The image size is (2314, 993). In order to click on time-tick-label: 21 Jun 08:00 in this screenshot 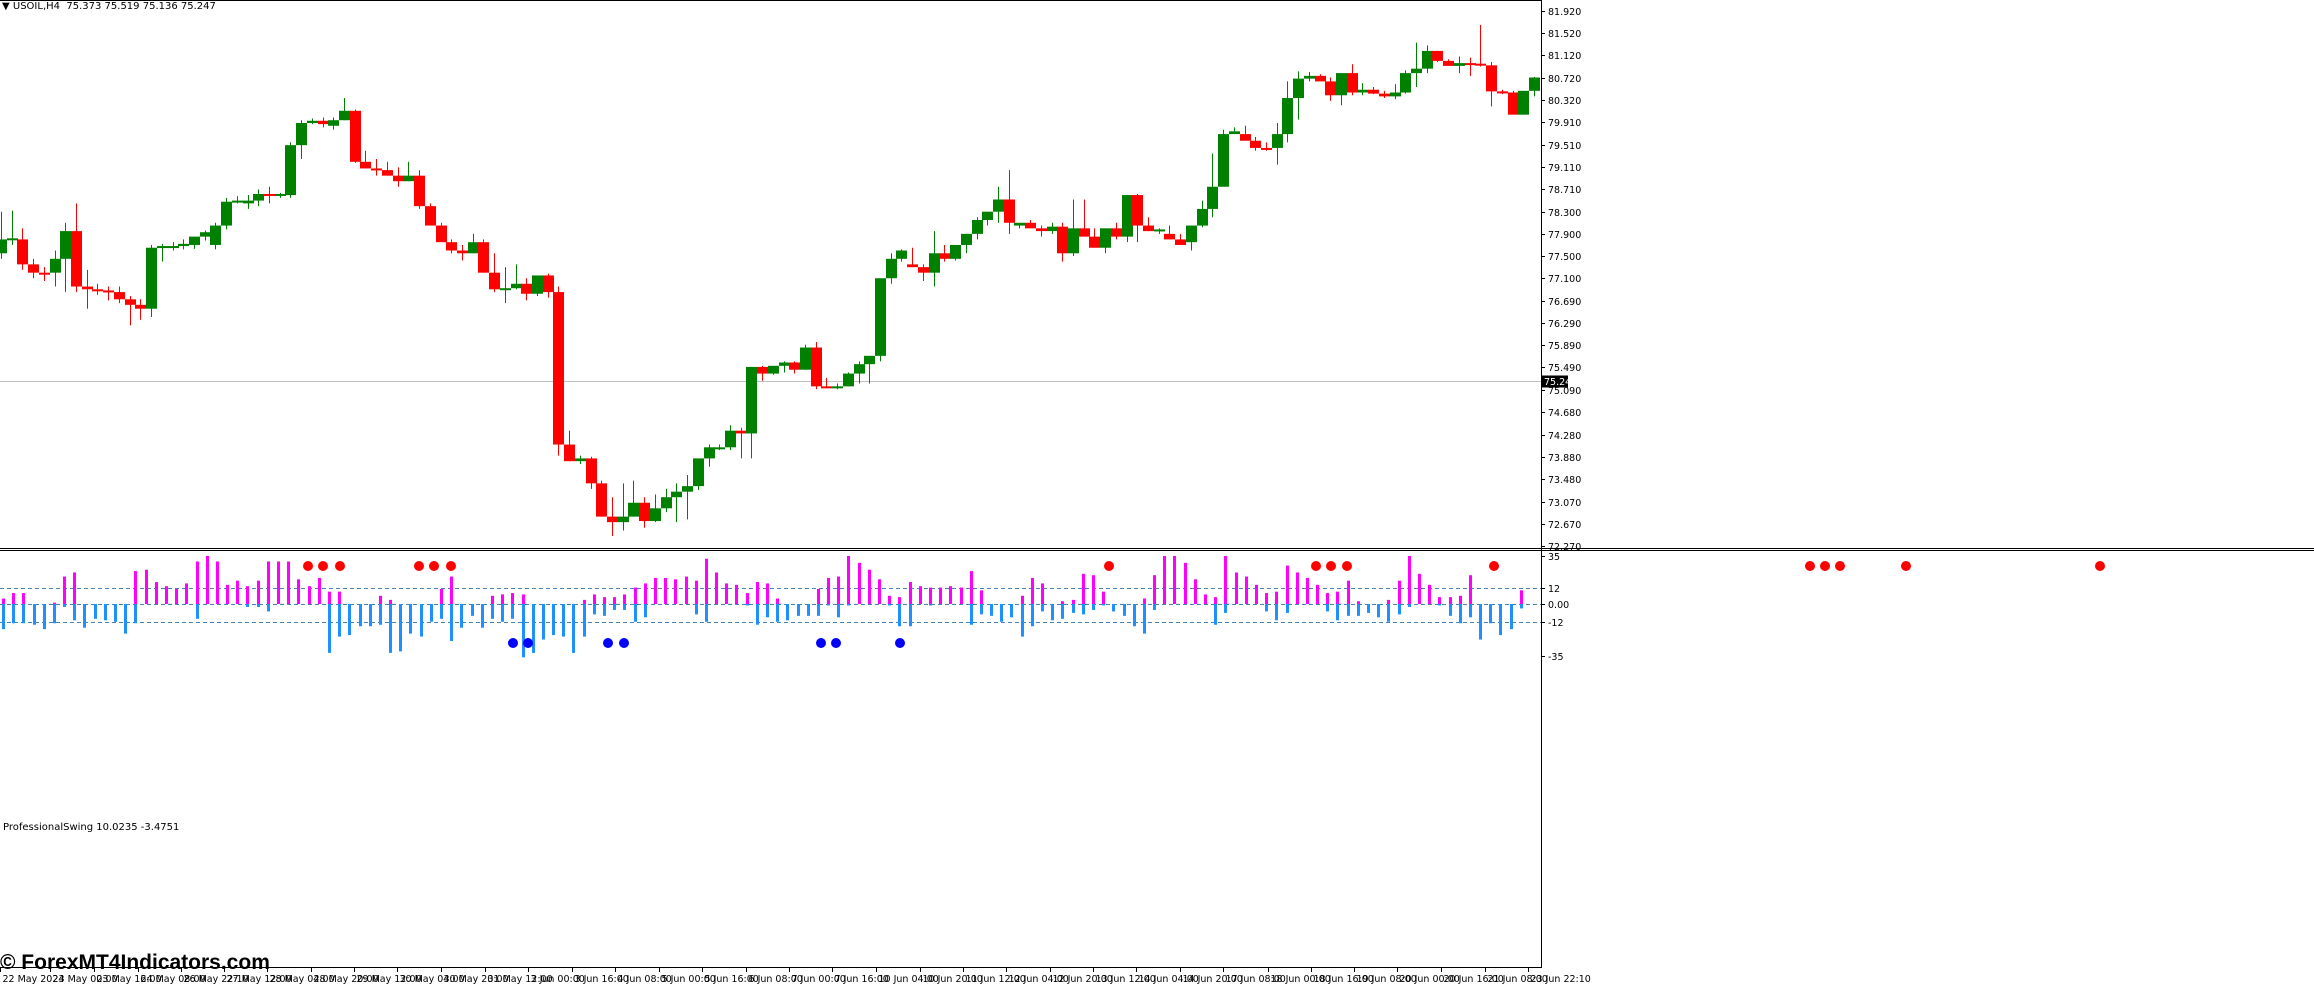, I will do `click(1518, 979)`.